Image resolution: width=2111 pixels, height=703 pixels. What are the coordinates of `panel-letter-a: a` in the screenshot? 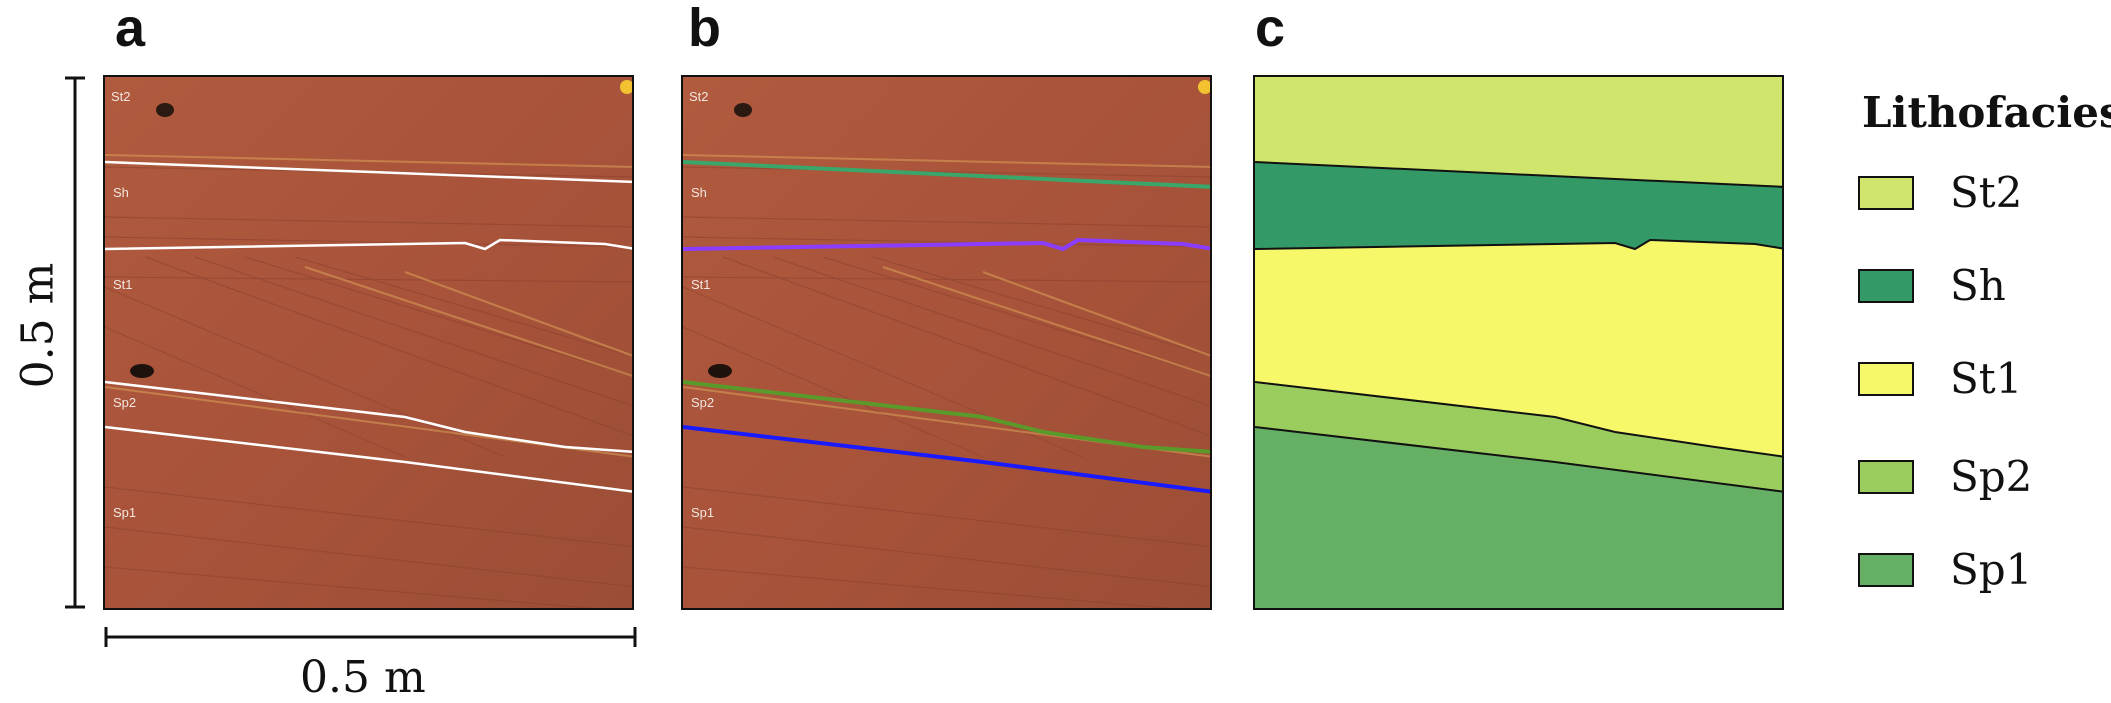 It's located at (130, 29).